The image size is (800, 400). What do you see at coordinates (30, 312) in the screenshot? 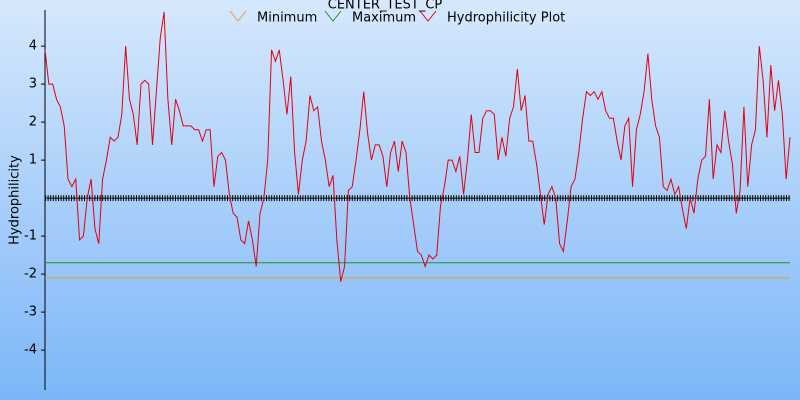
I see `y-tick-label: -3` at bounding box center [30, 312].